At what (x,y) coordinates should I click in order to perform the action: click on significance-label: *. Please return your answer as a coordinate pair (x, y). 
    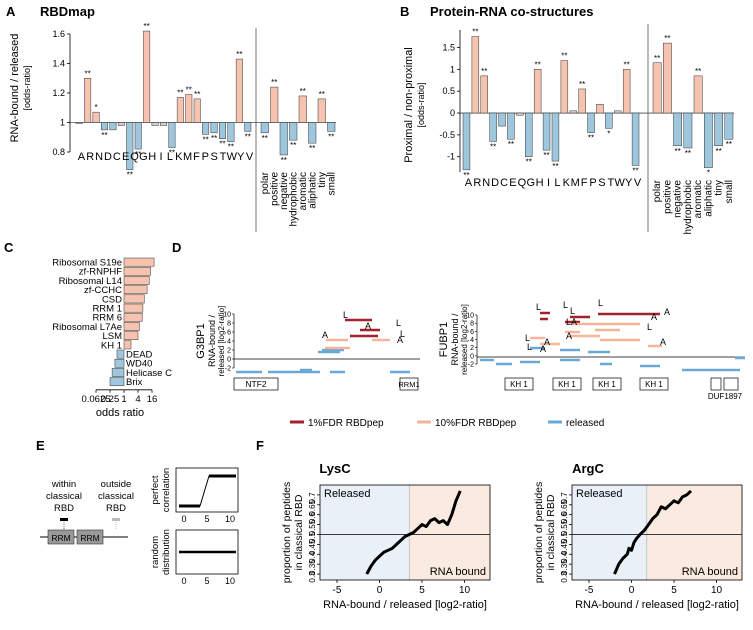
    Looking at the image, I should click on (708, 173).